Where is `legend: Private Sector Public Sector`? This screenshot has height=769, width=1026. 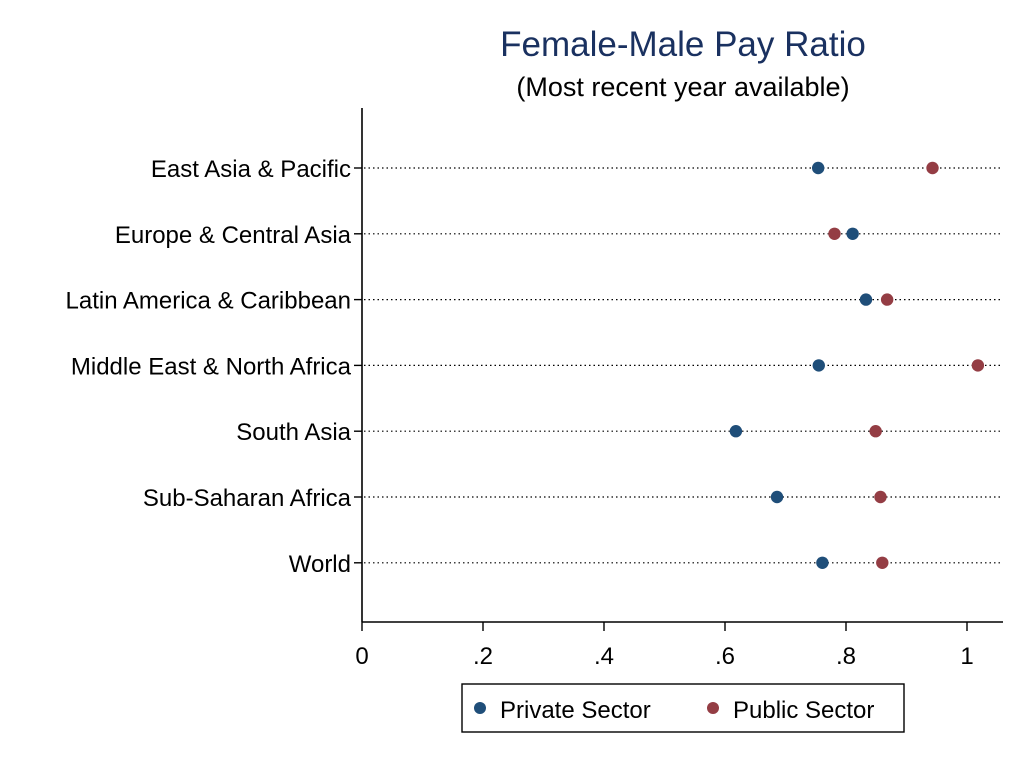
legend: Private Sector Public Sector is located at coordinates (683, 708).